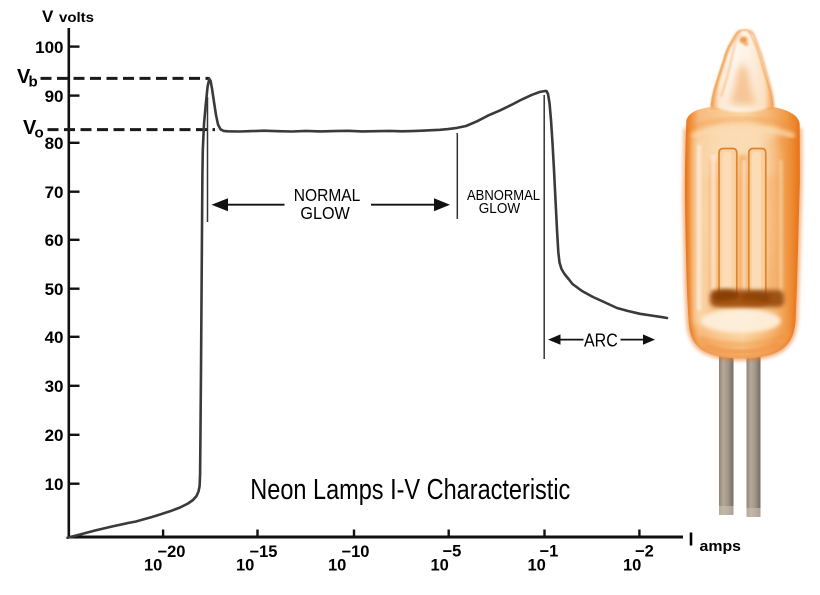 This screenshot has width=820, height=595. What do you see at coordinates (54, 386) in the screenshot?
I see `svg-text: 30` at bounding box center [54, 386].